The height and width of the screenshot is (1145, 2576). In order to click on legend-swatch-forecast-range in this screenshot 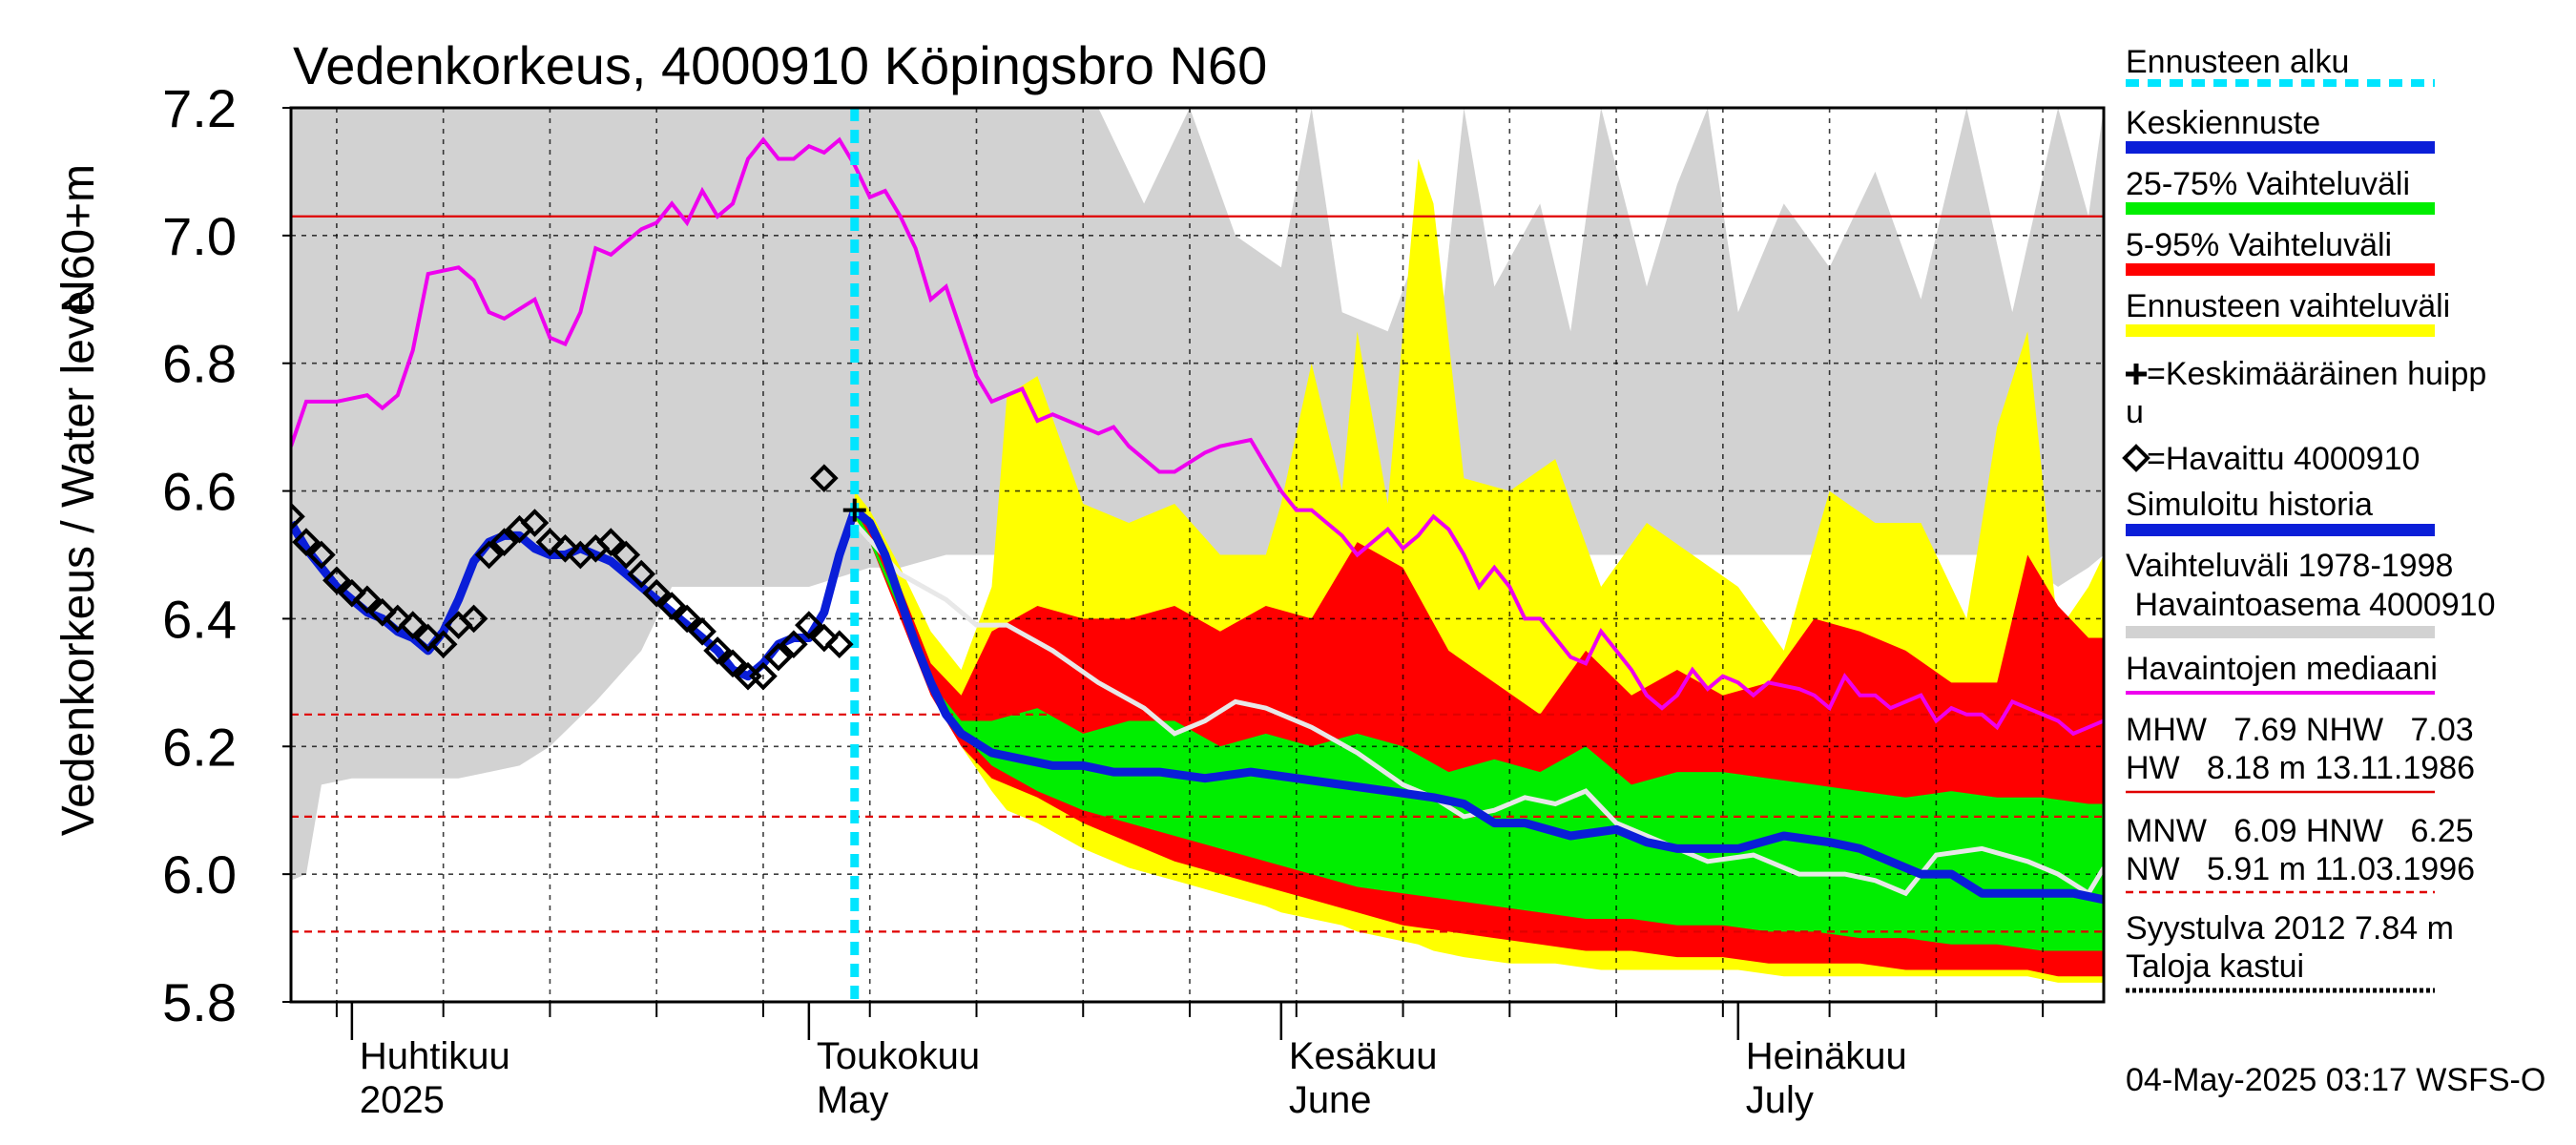, I will do `click(2280, 330)`.